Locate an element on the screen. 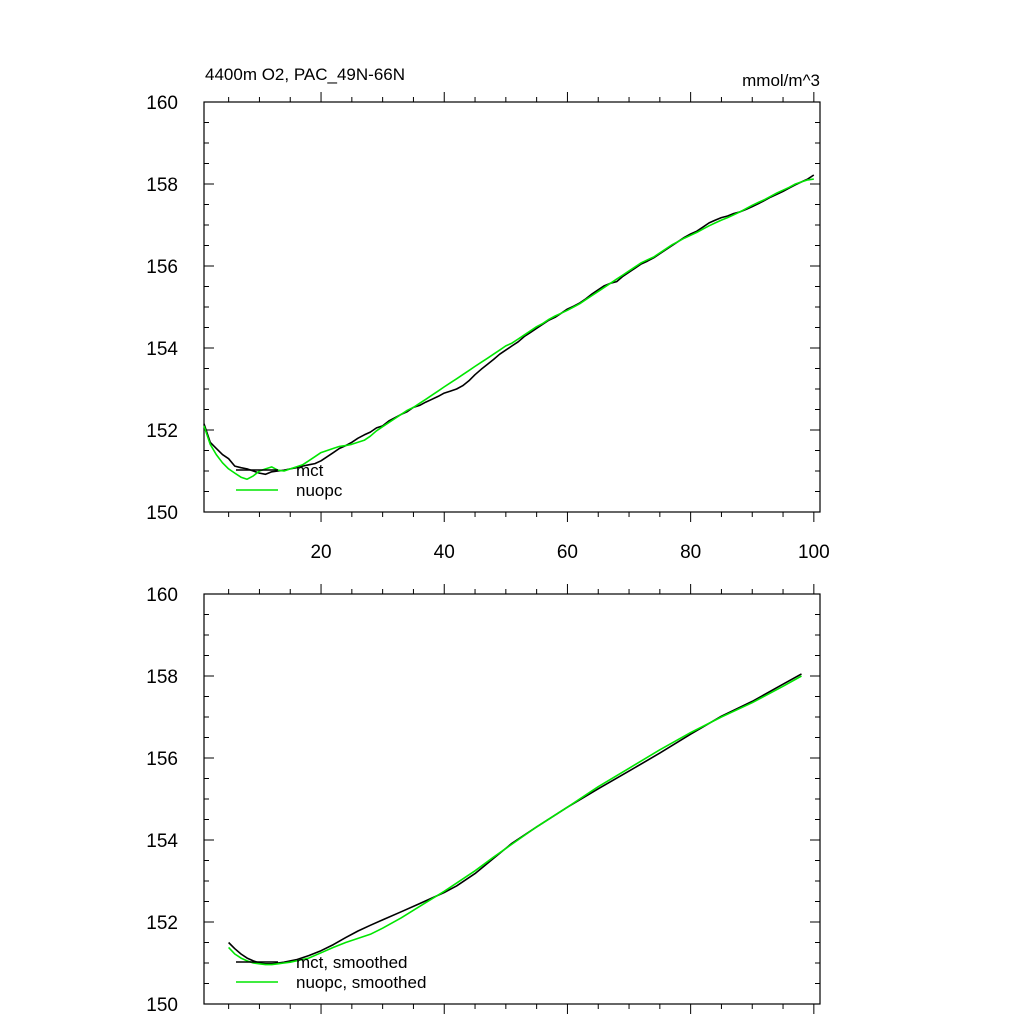  x-tick-label: 100 is located at coordinates (814, 552).